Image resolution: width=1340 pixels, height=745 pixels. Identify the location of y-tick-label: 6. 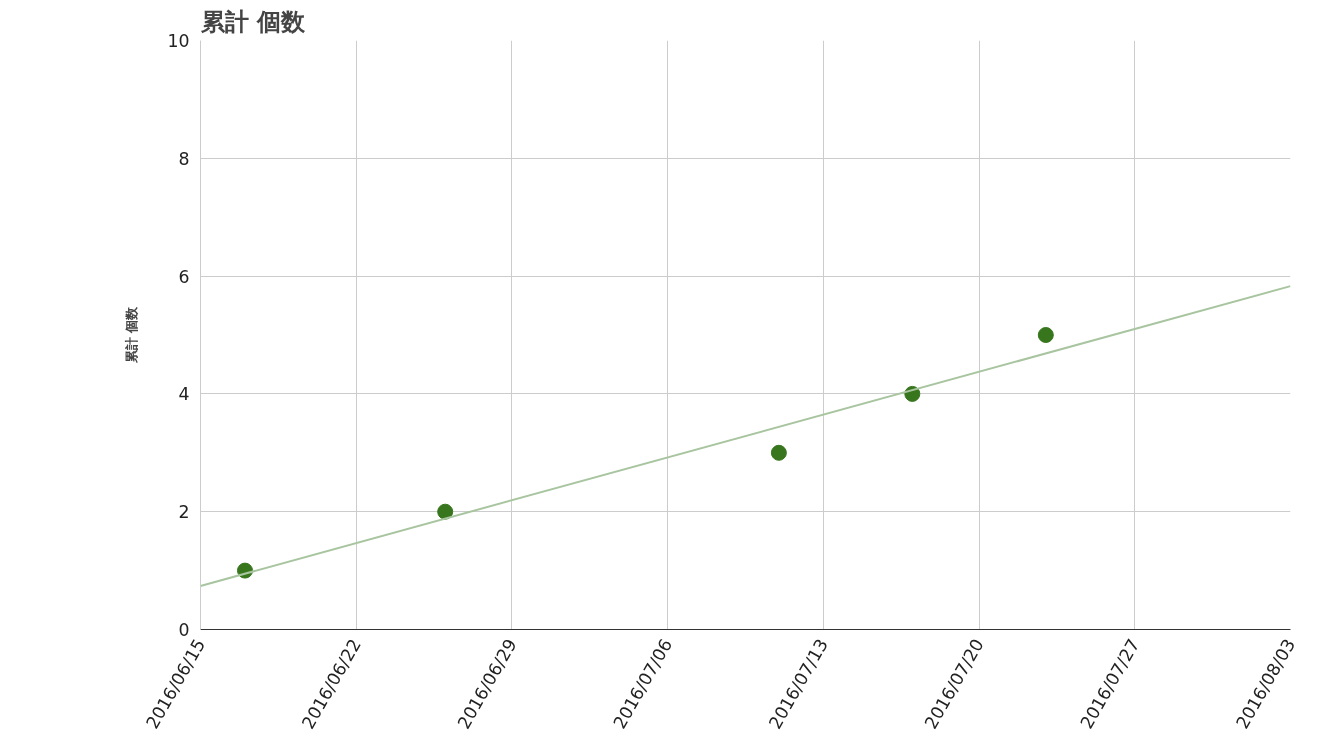
(184, 276).